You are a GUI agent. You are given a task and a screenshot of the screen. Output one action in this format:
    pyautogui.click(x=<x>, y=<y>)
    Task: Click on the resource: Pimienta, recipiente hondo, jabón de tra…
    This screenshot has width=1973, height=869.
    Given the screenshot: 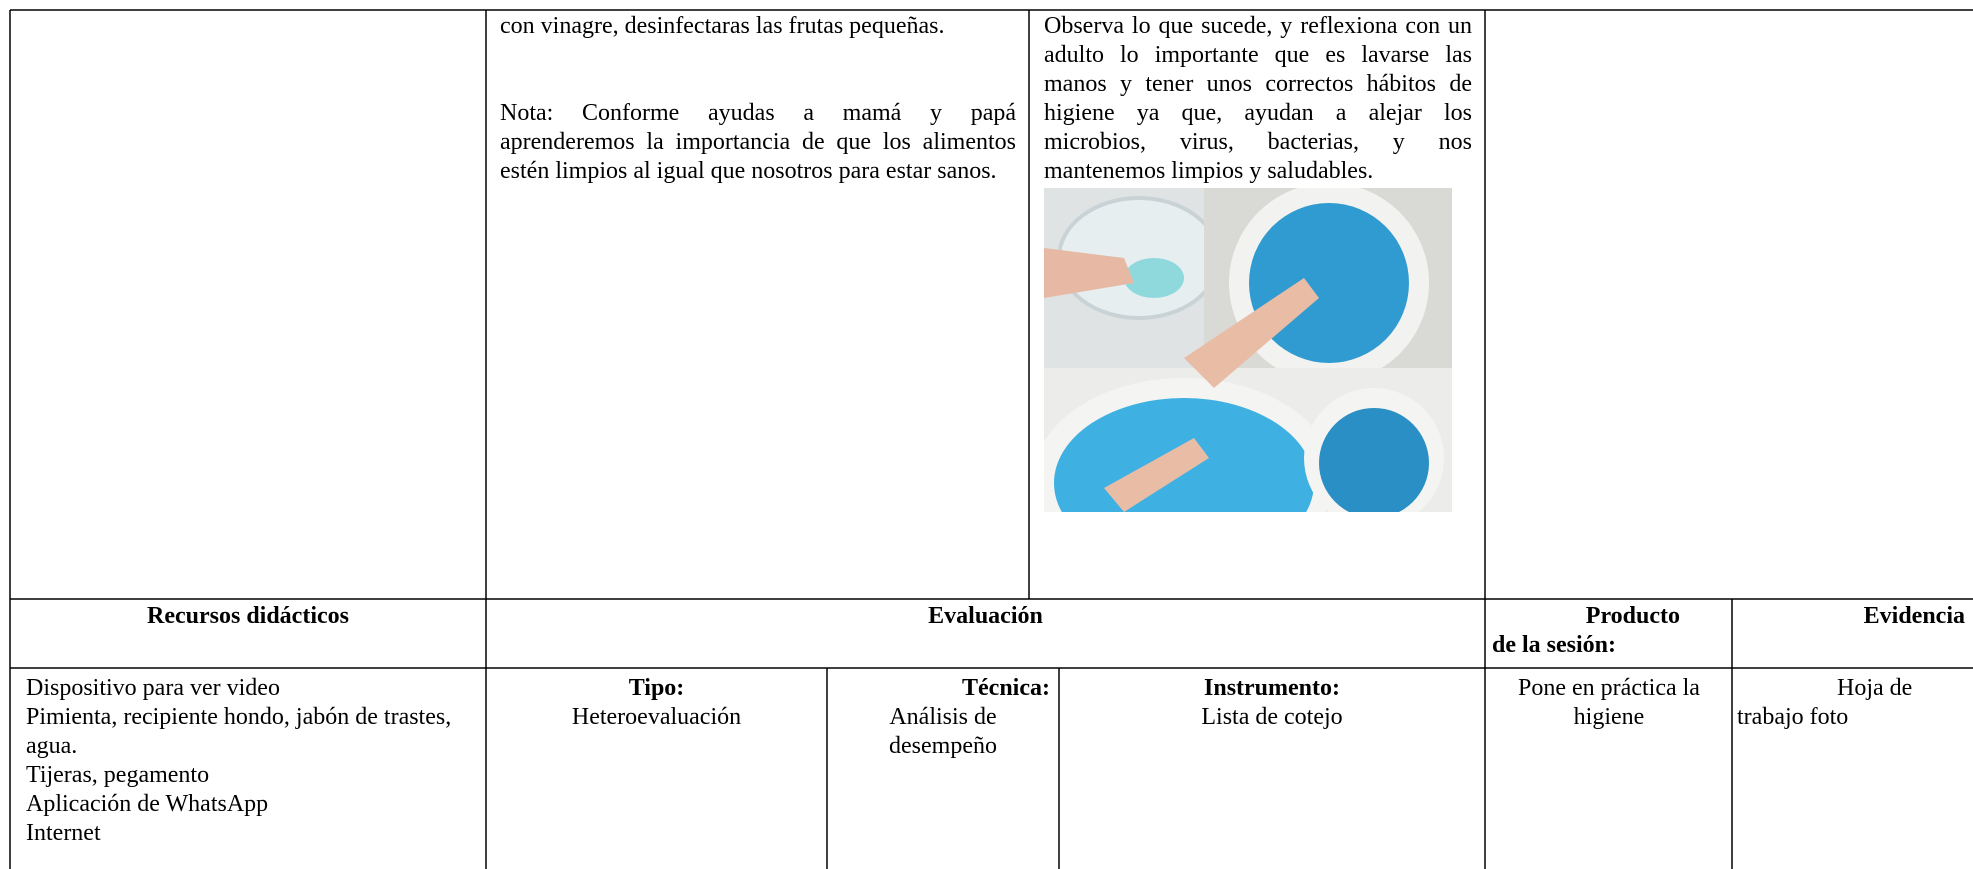 What is the action you would take?
    pyautogui.click(x=239, y=731)
    